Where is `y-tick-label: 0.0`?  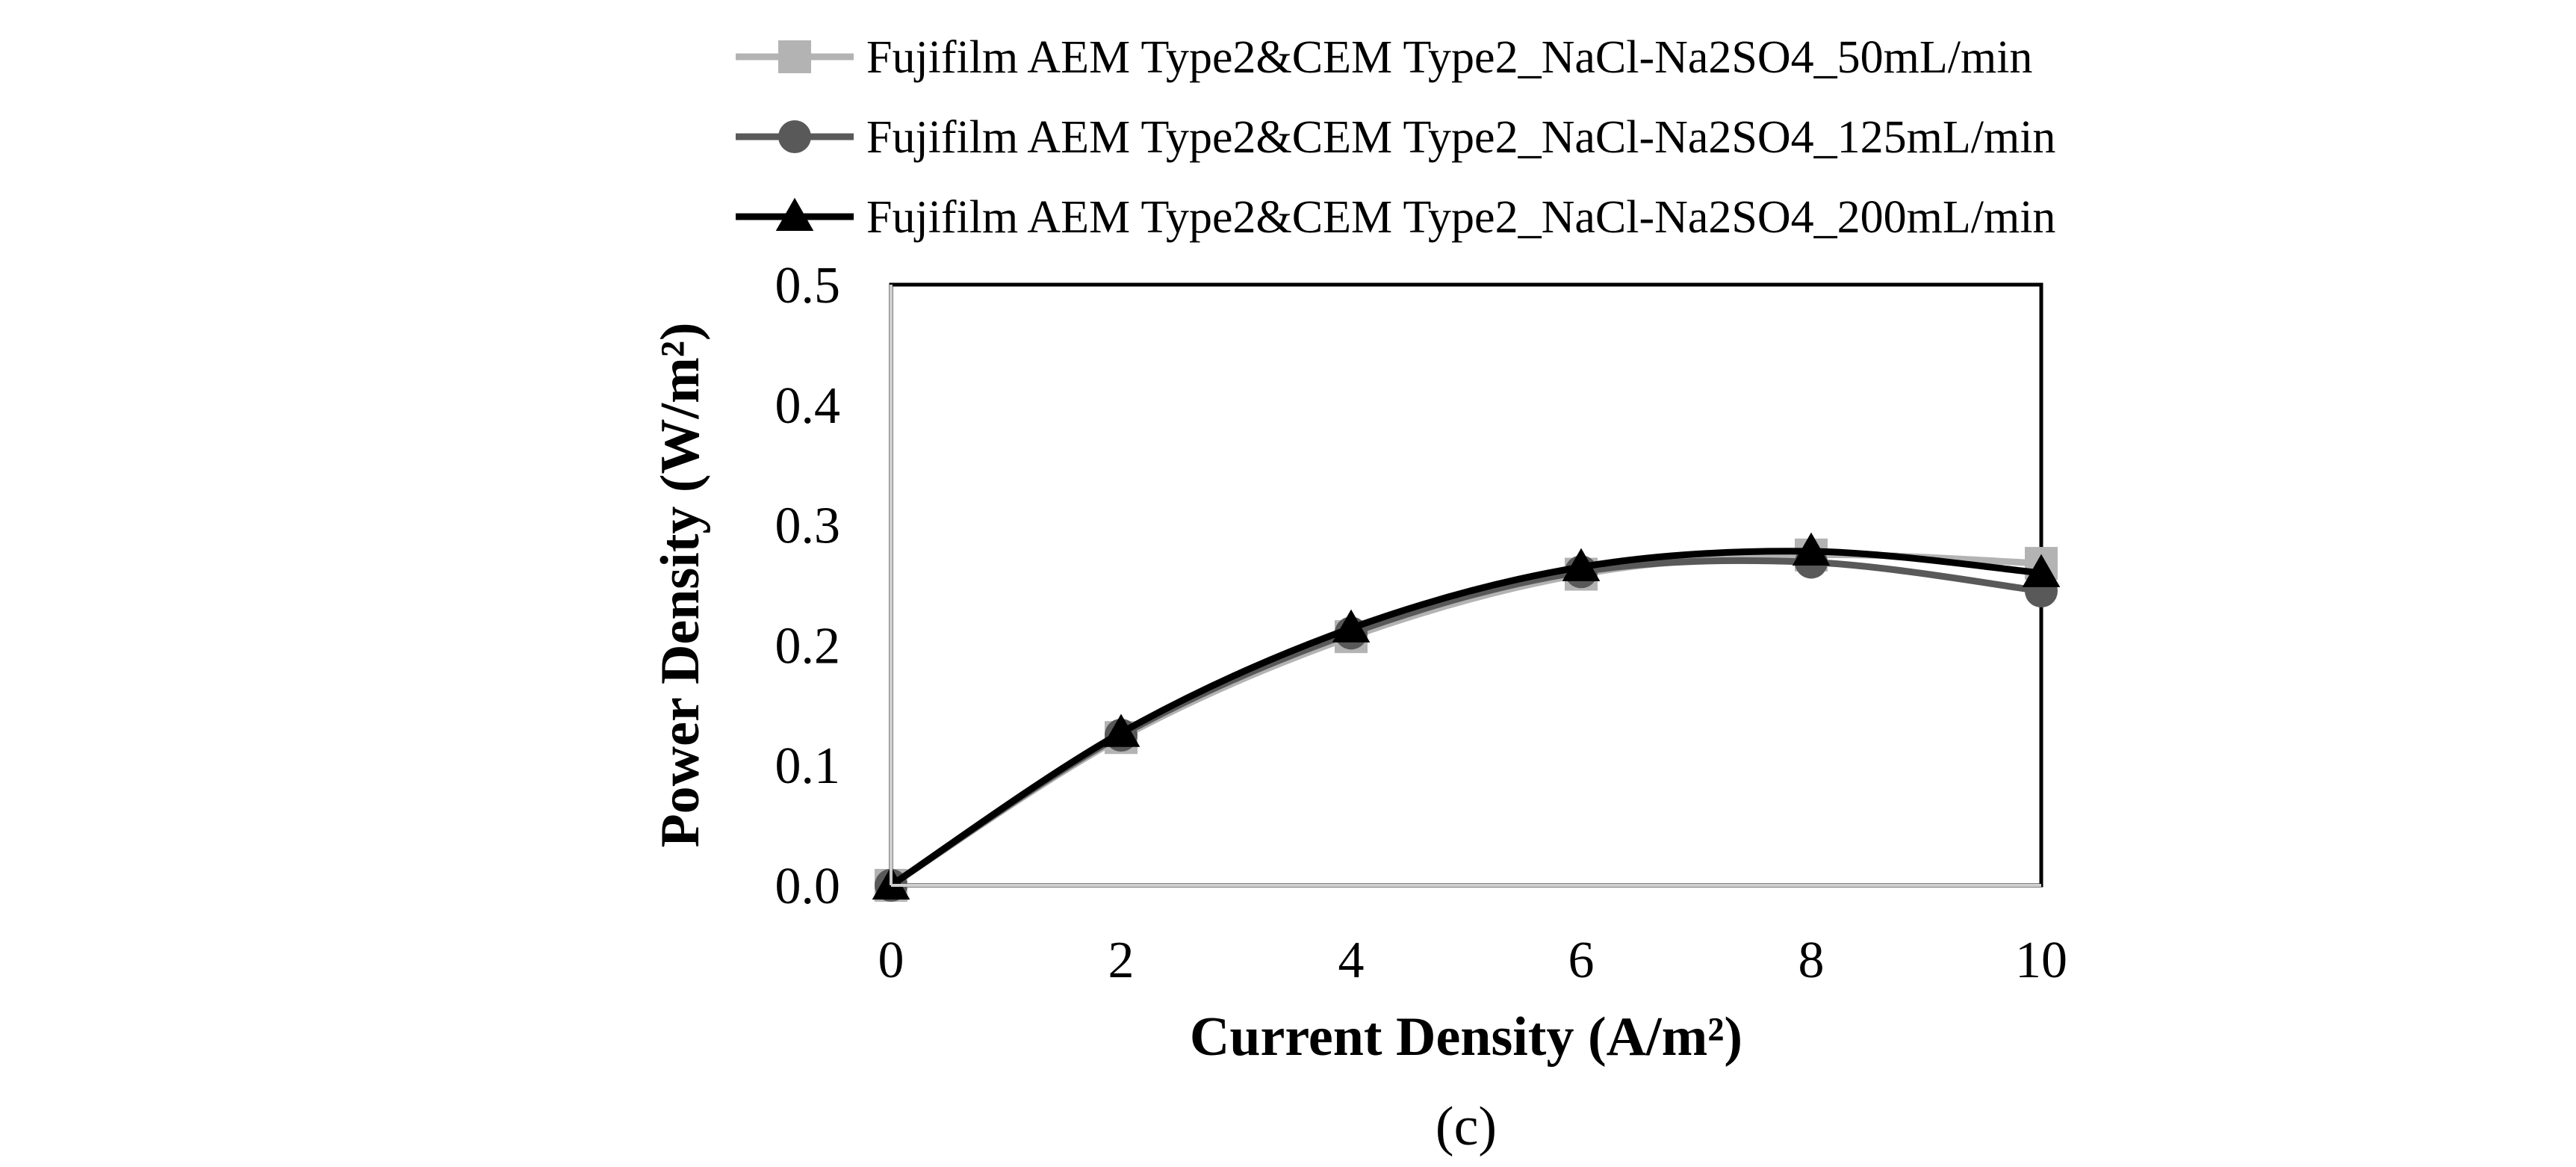 y-tick-label: 0.0 is located at coordinates (808, 886).